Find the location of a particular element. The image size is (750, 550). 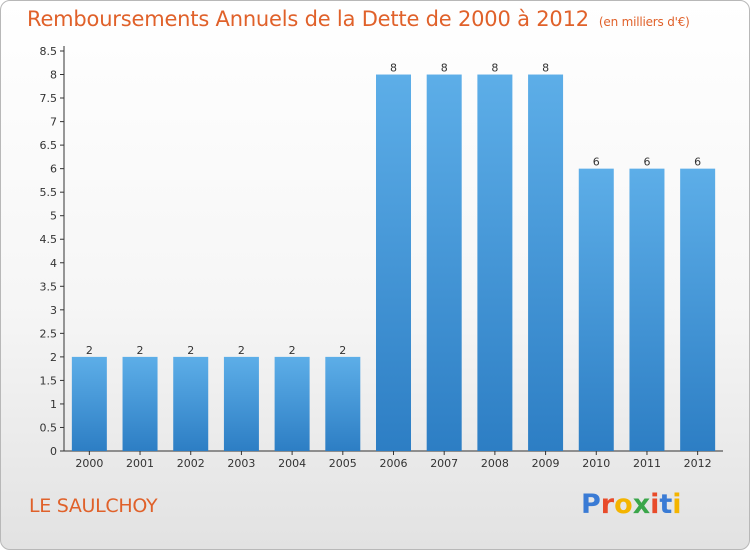

y-tick-label: 4 is located at coordinates (53, 263).